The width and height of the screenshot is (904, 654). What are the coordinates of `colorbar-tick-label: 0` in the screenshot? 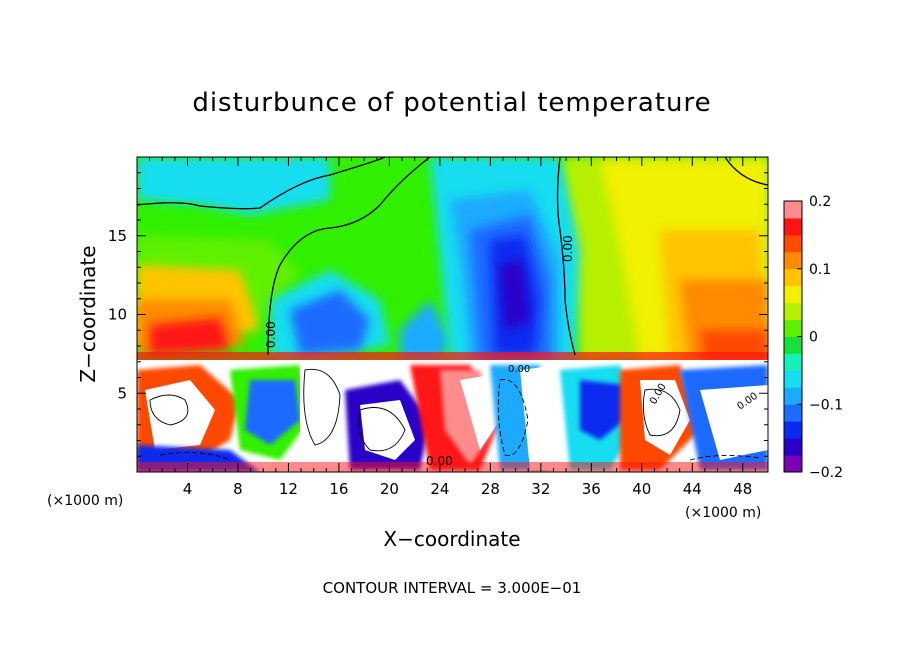 It's located at (813, 338).